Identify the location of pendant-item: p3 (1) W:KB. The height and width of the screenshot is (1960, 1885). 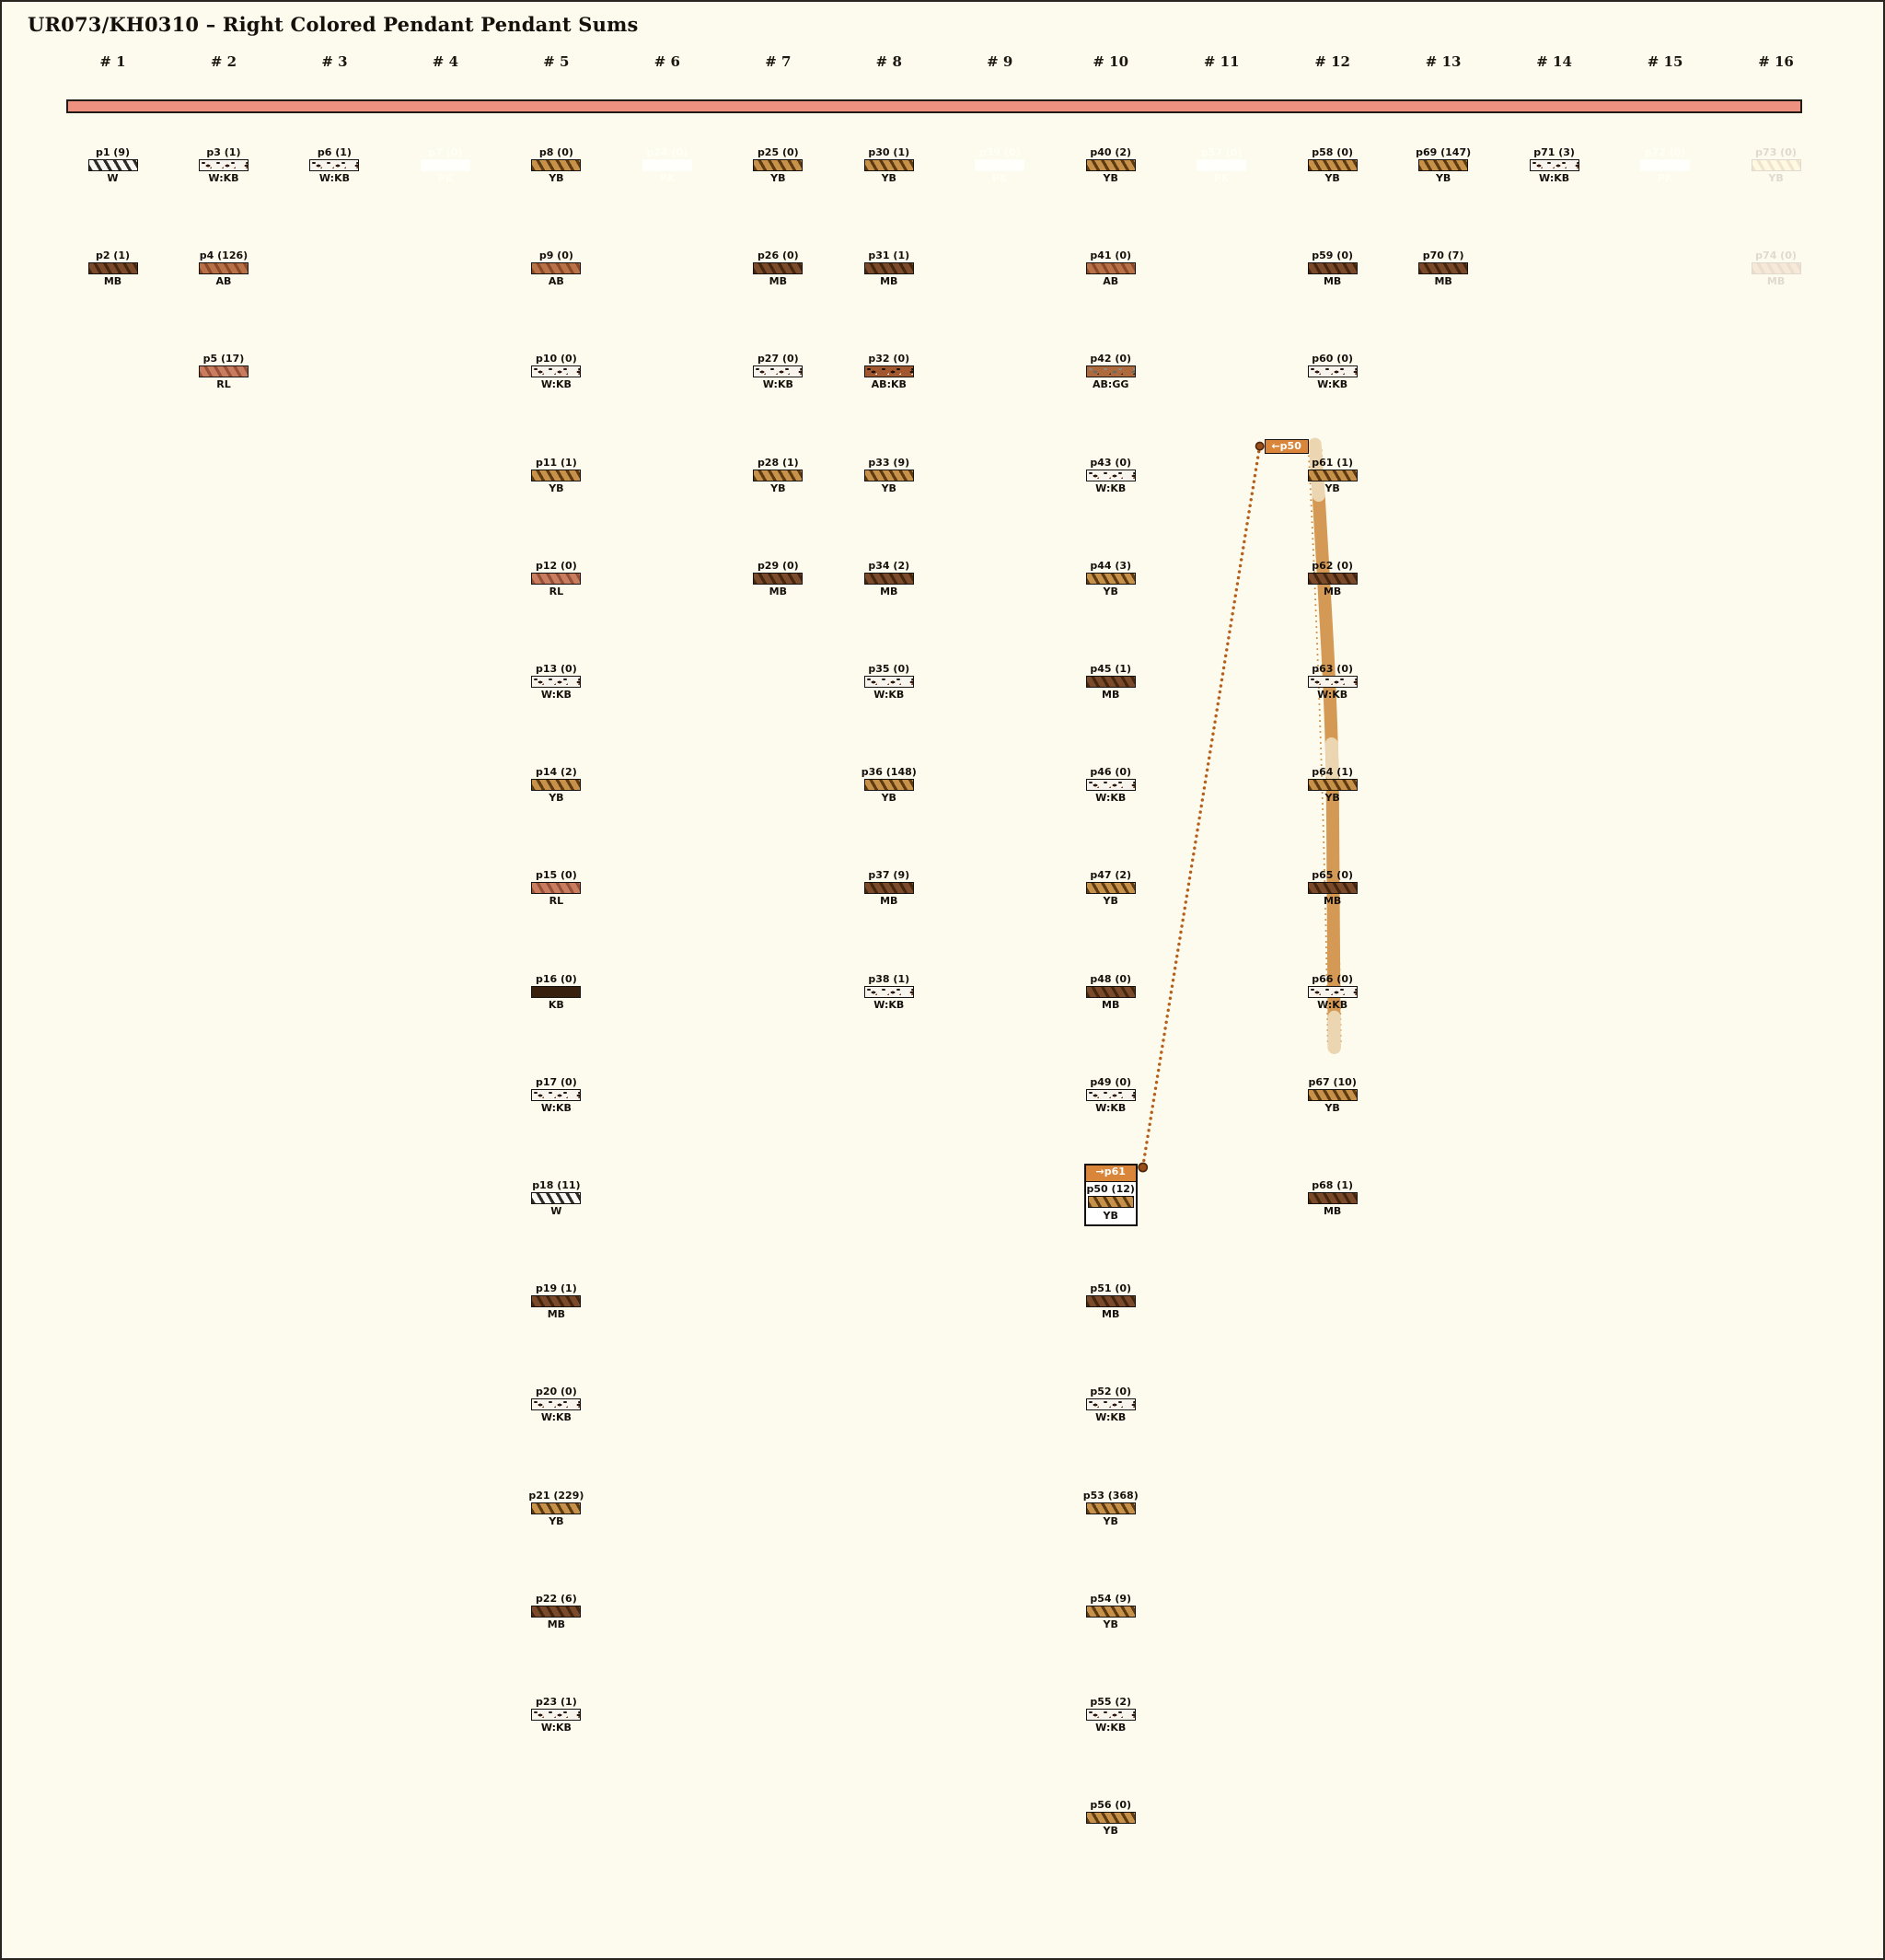
(223, 165).